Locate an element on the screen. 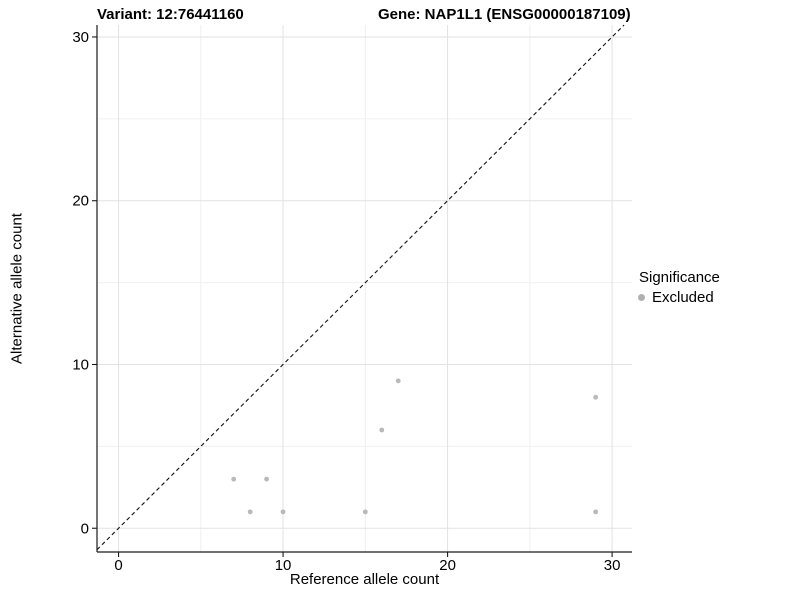 The height and width of the screenshot is (600, 800). legend-title: Significance is located at coordinates (679, 277).